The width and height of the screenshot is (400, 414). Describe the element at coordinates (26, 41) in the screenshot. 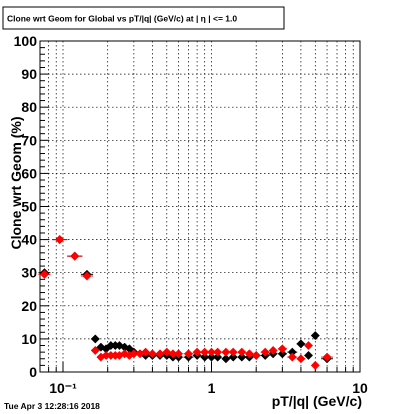

I see `y-tick-label: 100` at that location.